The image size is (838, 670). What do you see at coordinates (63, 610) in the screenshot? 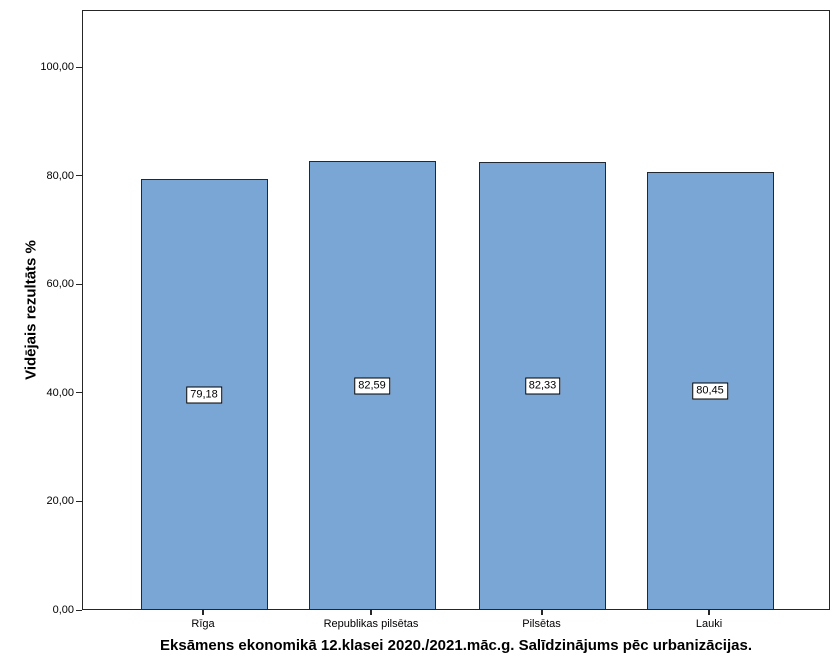
I see `y-tick-label: 0,00` at bounding box center [63, 610].